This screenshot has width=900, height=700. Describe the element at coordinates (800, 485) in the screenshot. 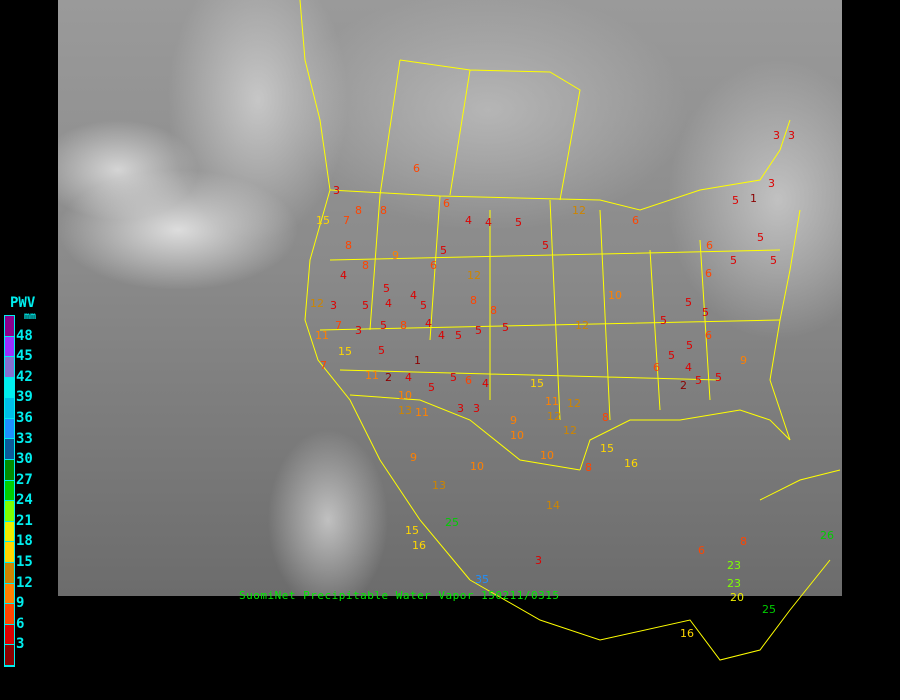

I see `caribbean` at that location.